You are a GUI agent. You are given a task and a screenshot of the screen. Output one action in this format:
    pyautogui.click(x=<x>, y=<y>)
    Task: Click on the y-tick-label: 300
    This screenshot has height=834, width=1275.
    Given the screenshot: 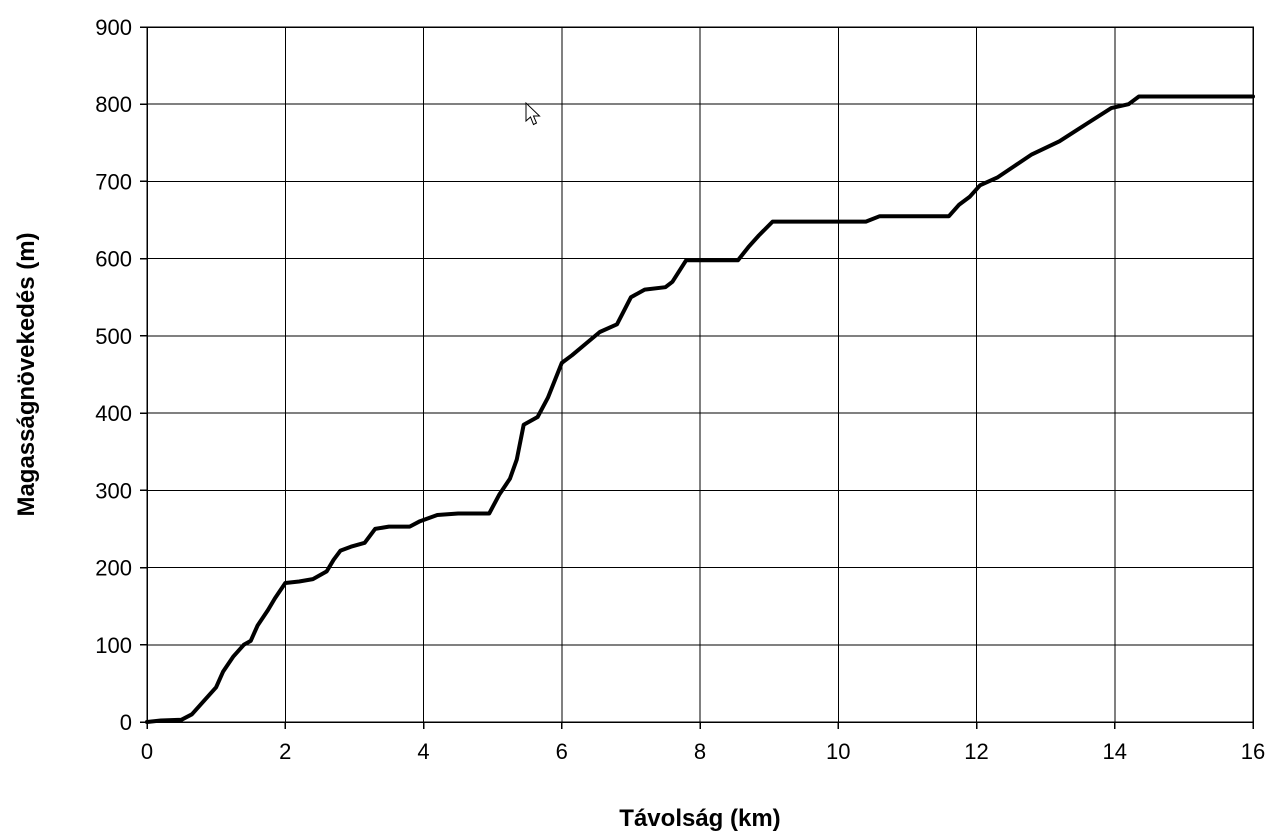 What is the action you would take?
    pyautogui.click(x=113, y=490)
    